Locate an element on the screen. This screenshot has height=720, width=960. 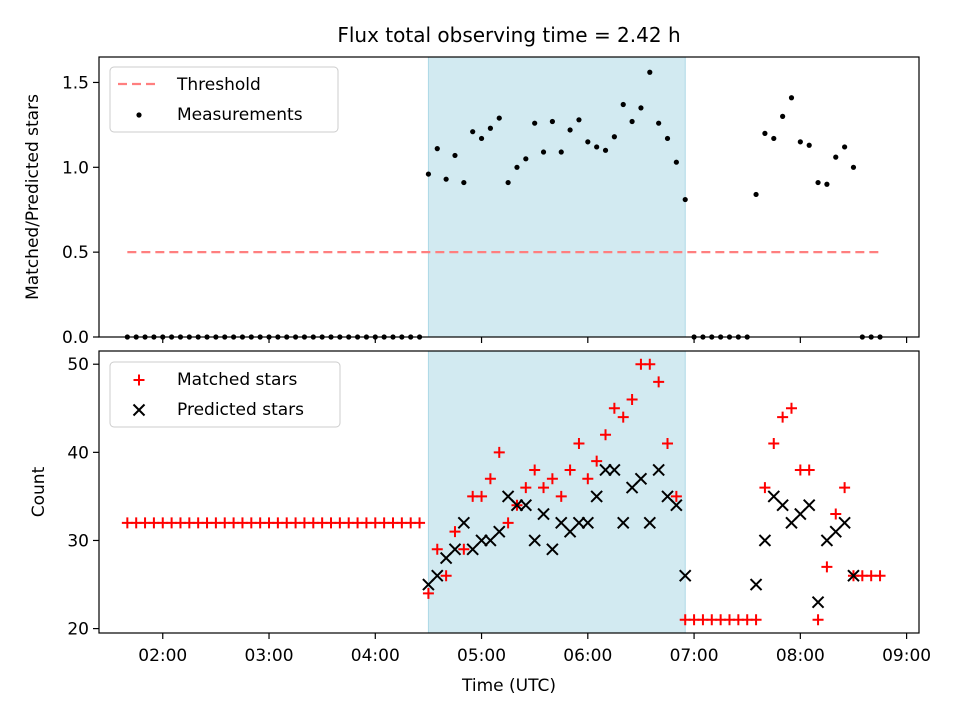
top-legend: Threshold Measurements is located at coordinates (224, 99).